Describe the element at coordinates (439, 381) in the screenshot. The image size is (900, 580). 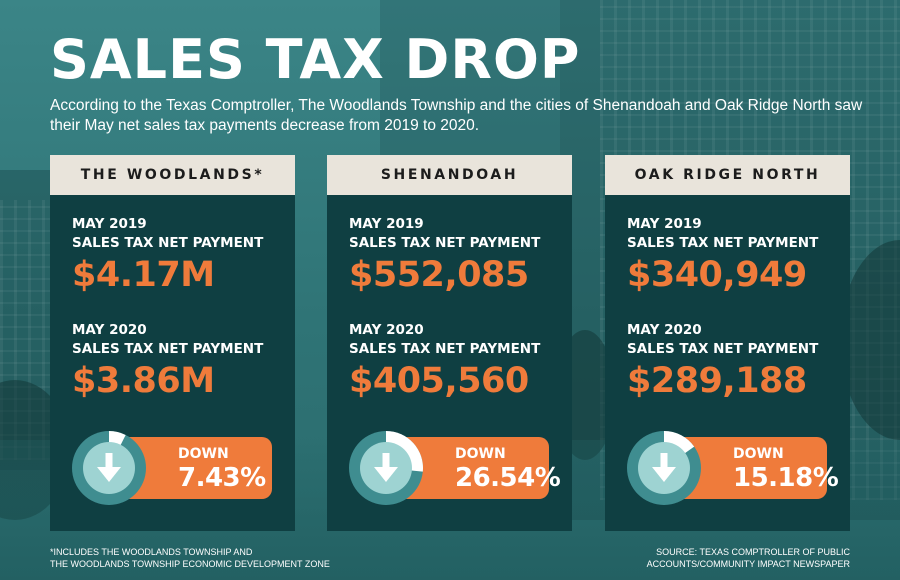
I see `value-2020: $405,560` at that location.